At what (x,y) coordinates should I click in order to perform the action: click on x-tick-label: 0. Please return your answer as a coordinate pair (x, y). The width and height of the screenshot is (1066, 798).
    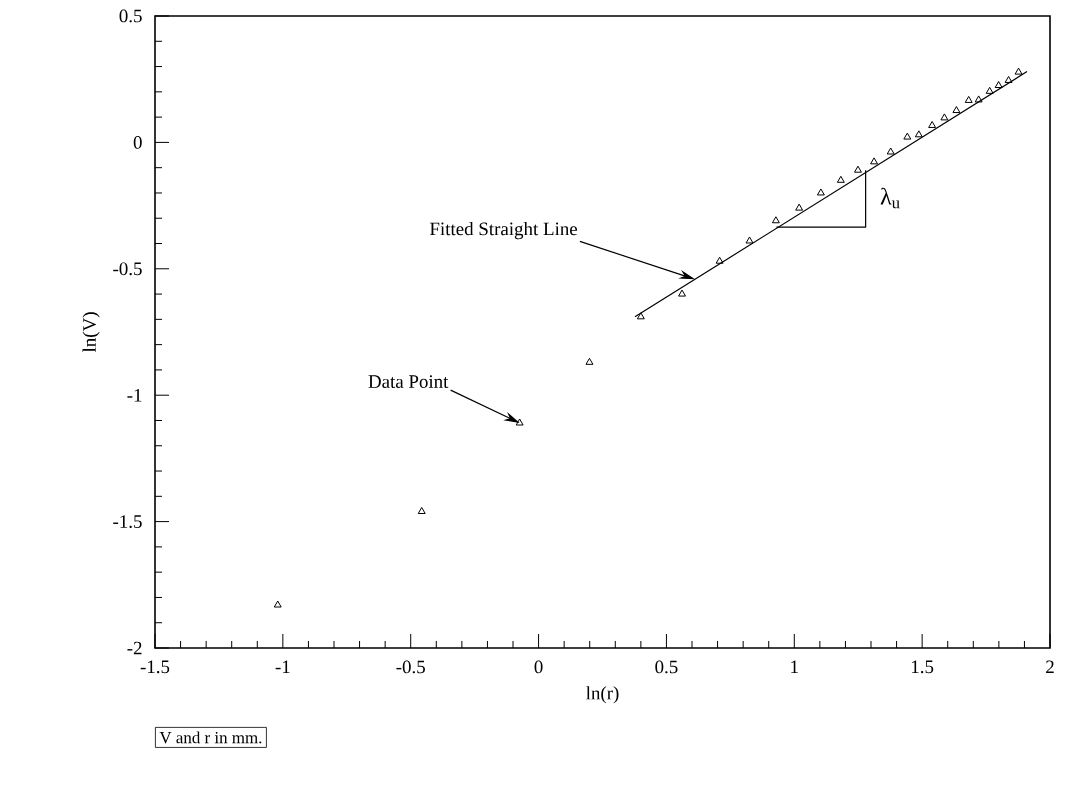
    Looking at the image, I should click on (538, 667).